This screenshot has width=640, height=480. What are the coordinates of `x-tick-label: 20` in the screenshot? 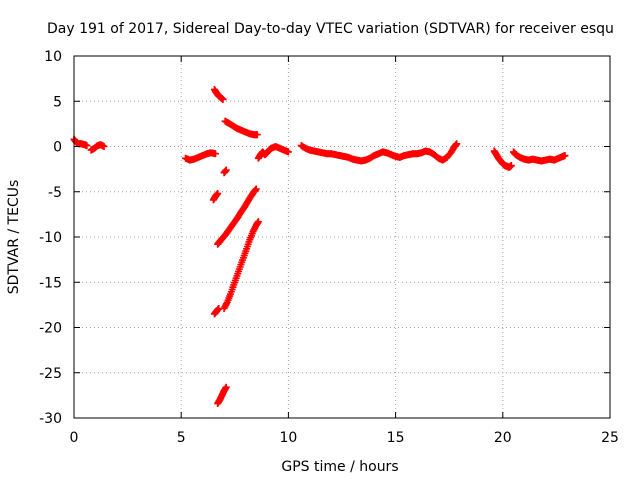 It's located at (503, 438).